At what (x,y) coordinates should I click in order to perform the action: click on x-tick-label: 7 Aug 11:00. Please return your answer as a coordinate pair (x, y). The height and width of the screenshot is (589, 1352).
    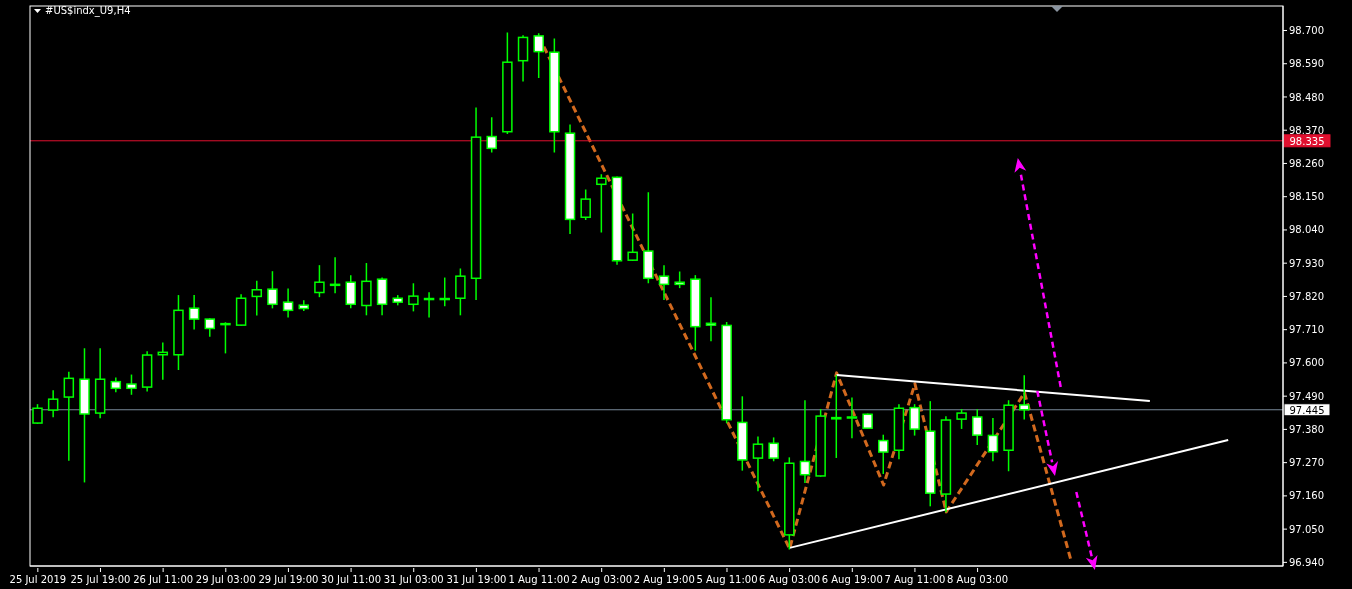
    Looking at the image, I should click on (915, 579).